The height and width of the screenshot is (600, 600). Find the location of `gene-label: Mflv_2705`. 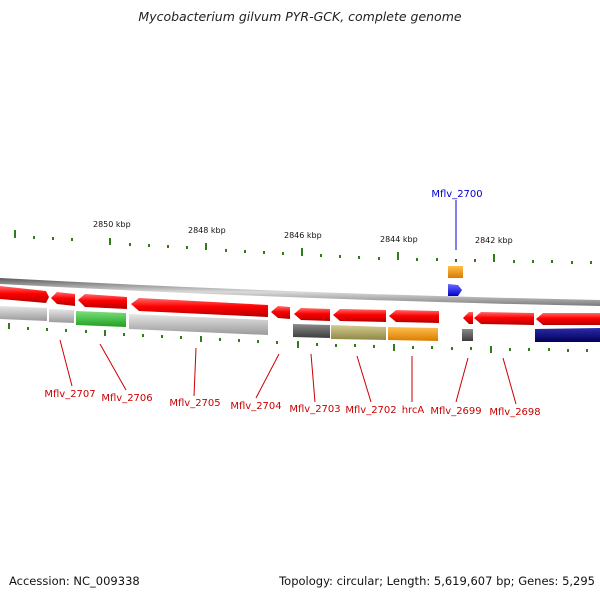

gene-label: Mflv_2705 is located at coordinates (194, 403).